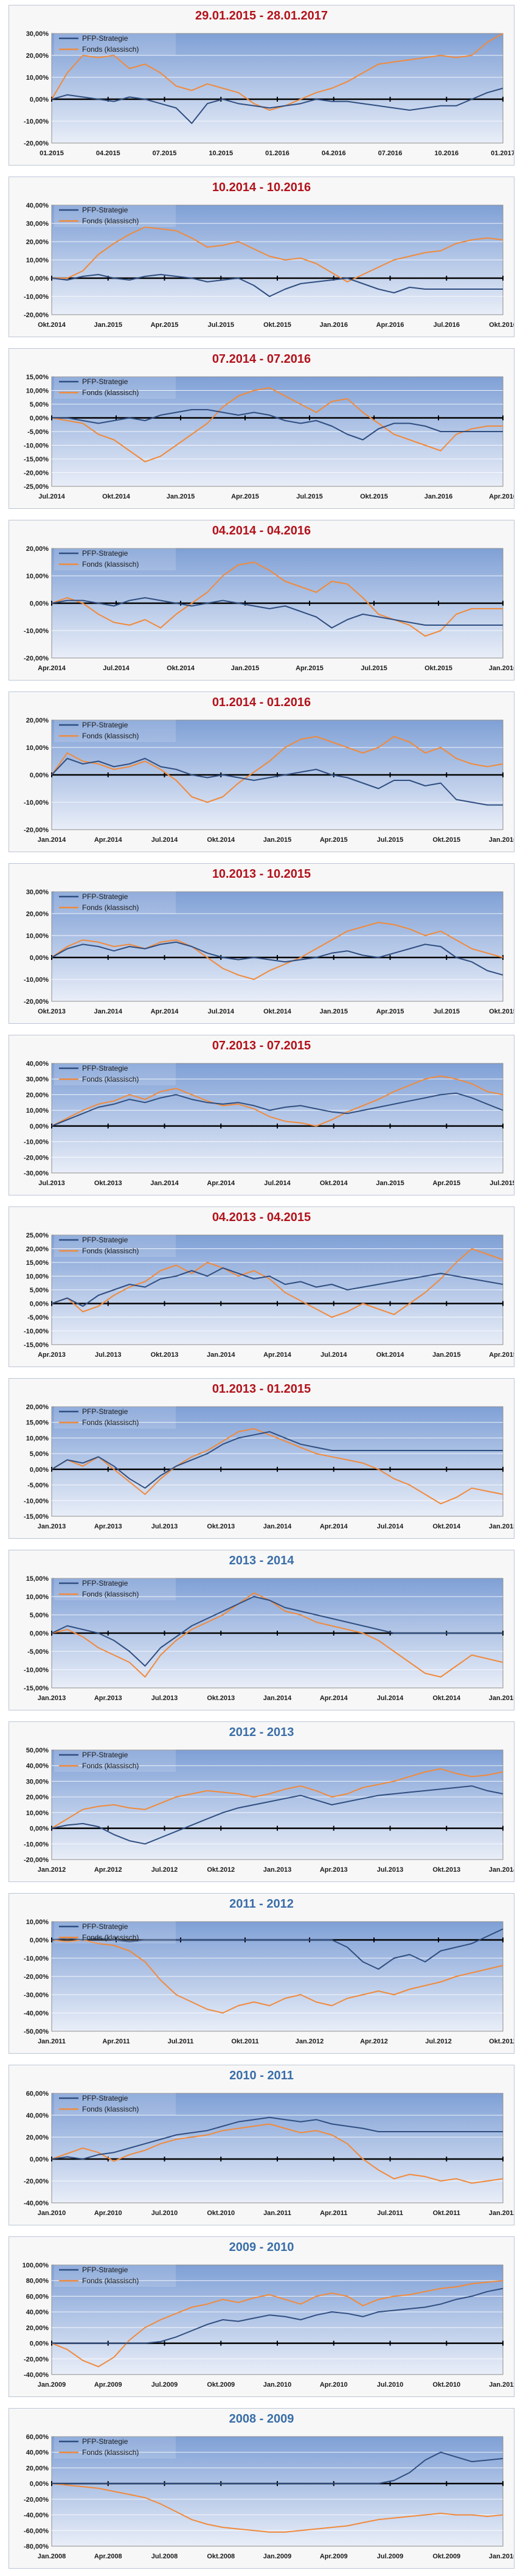 Image resolution: width=523 pixels, height=2576 pixels. I want to click on x-tick-label: Jan.2011, so click(502, 2385).